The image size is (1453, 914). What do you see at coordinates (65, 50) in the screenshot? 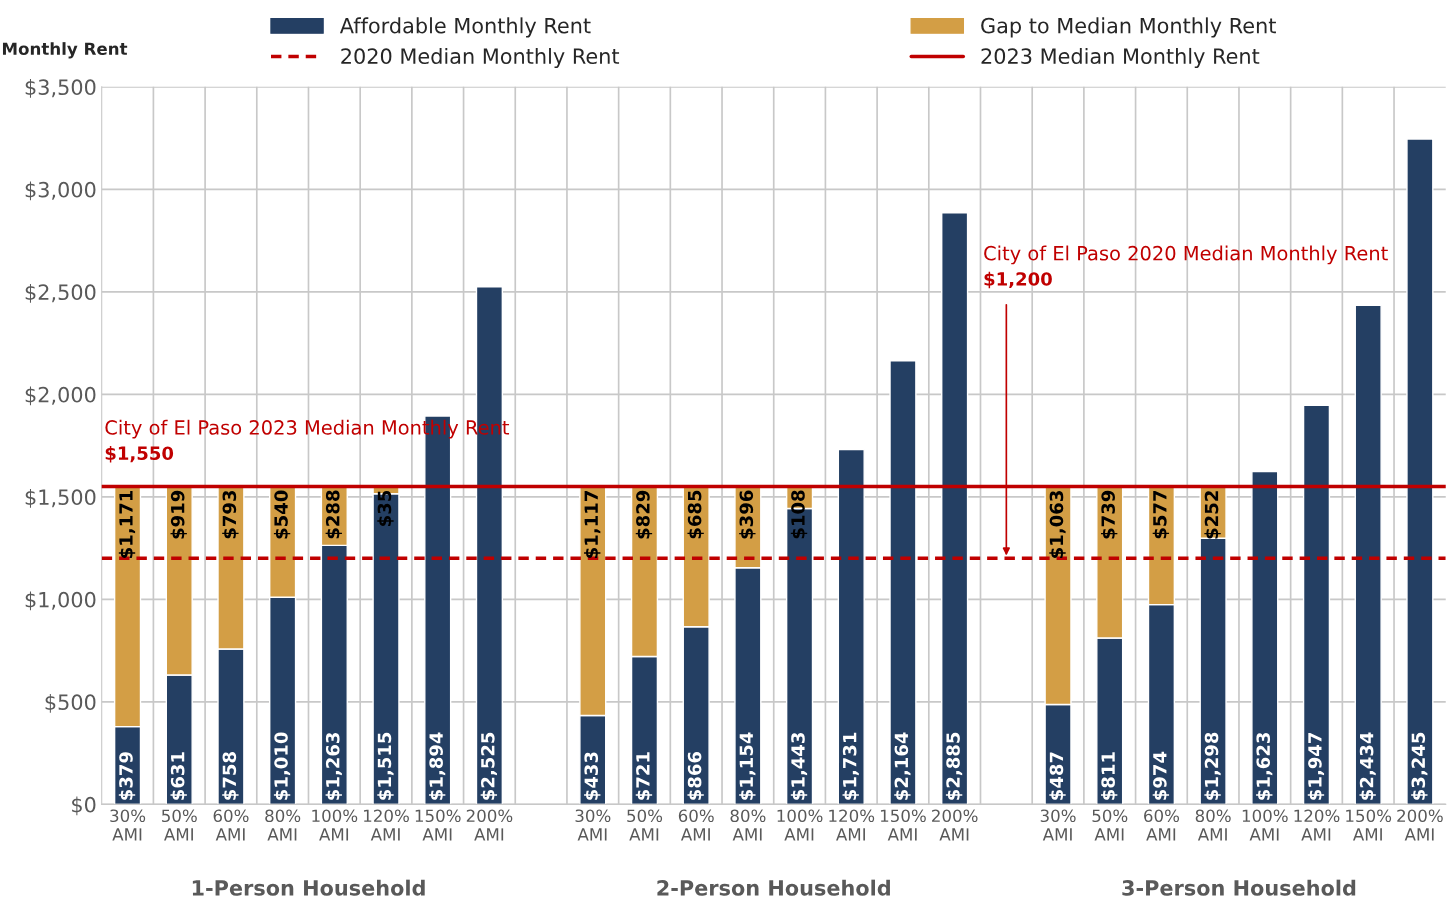
I see `y-axis-title: Monthly Rent` at bounding box center [65, 50].